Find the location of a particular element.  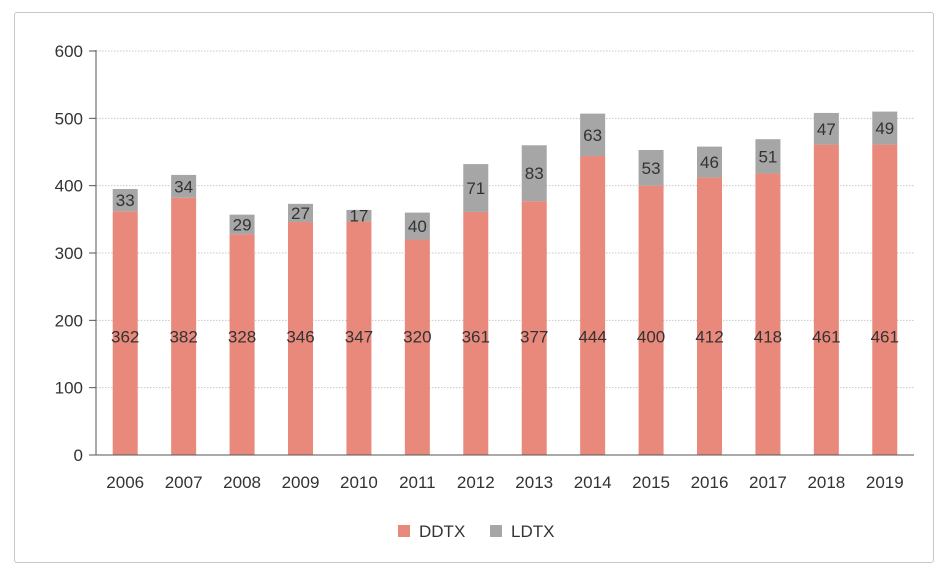

x-tick-label: 2016 is located at coordinates (710, 482).